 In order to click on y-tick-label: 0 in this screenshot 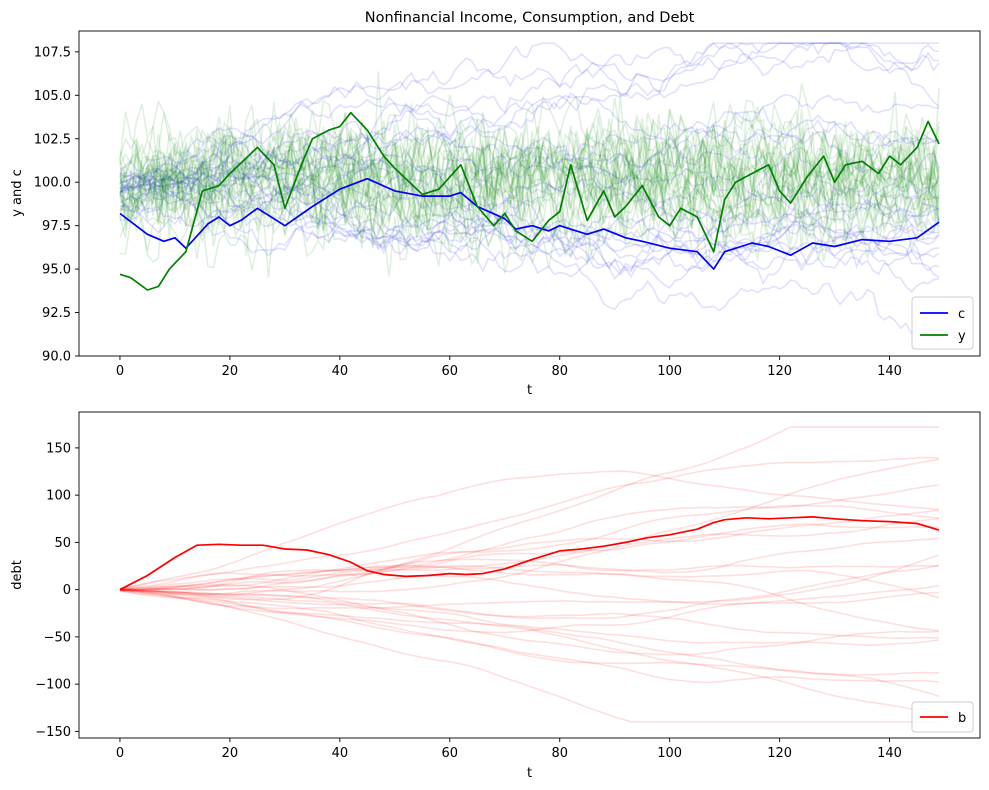, I will do `click(67, 590)`.